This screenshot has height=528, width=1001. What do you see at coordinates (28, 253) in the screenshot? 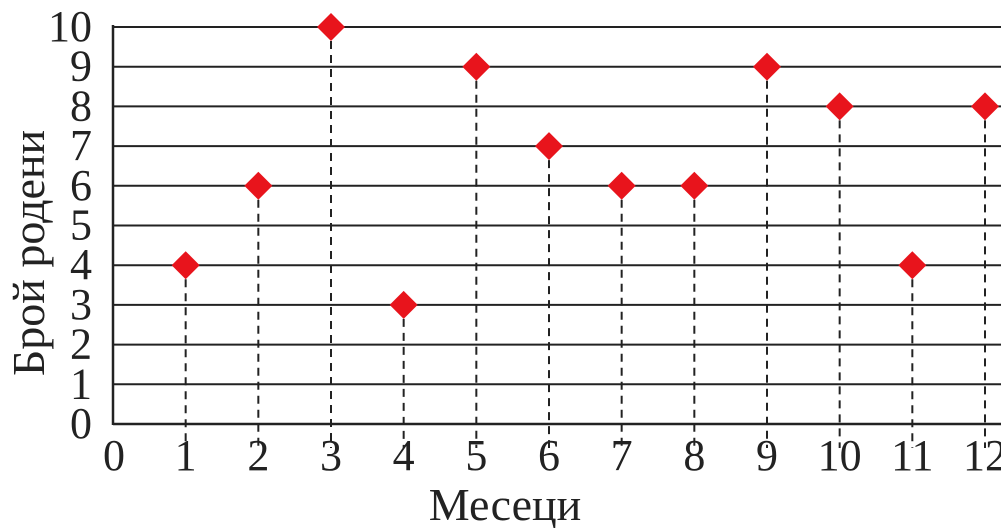
I see `y-axis-label: Брой родени` at bounding box center [28, 253].